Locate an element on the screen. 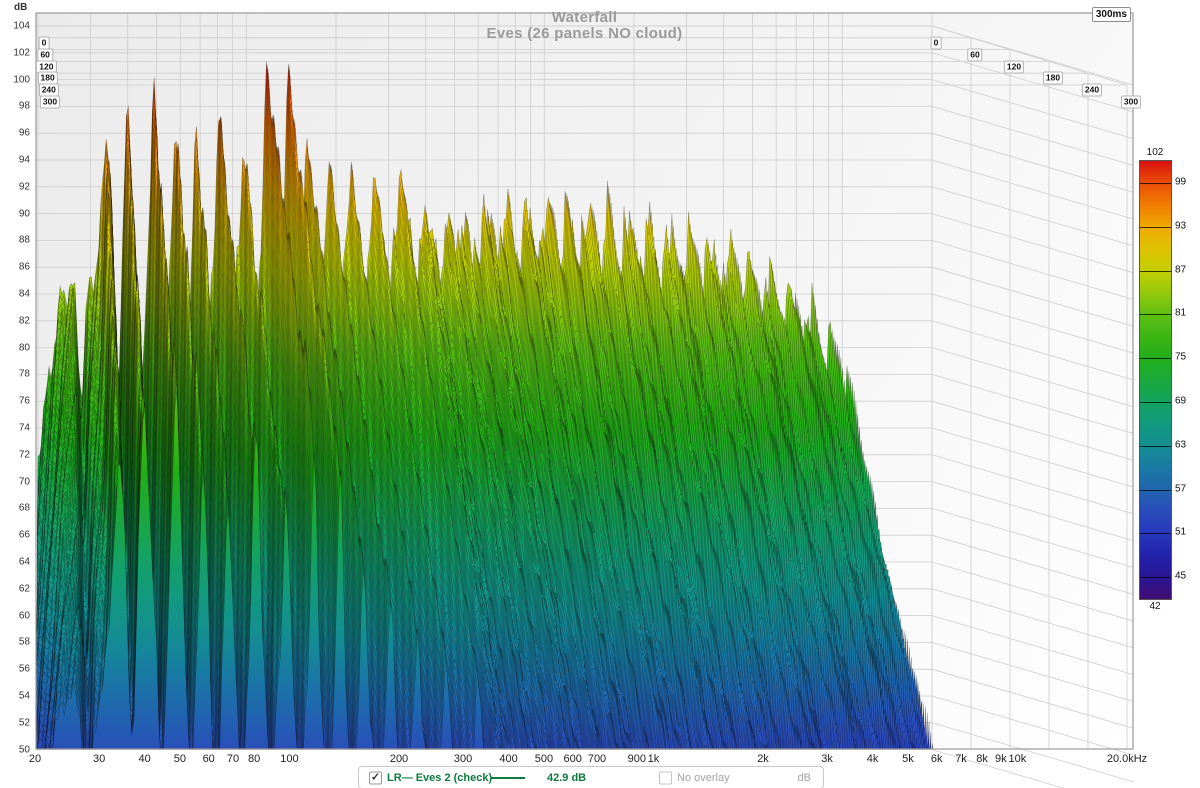 The width and height of the screenshot is (1200, 788). x-axis-tick-label: 2k is located at coordinates (763, 759).